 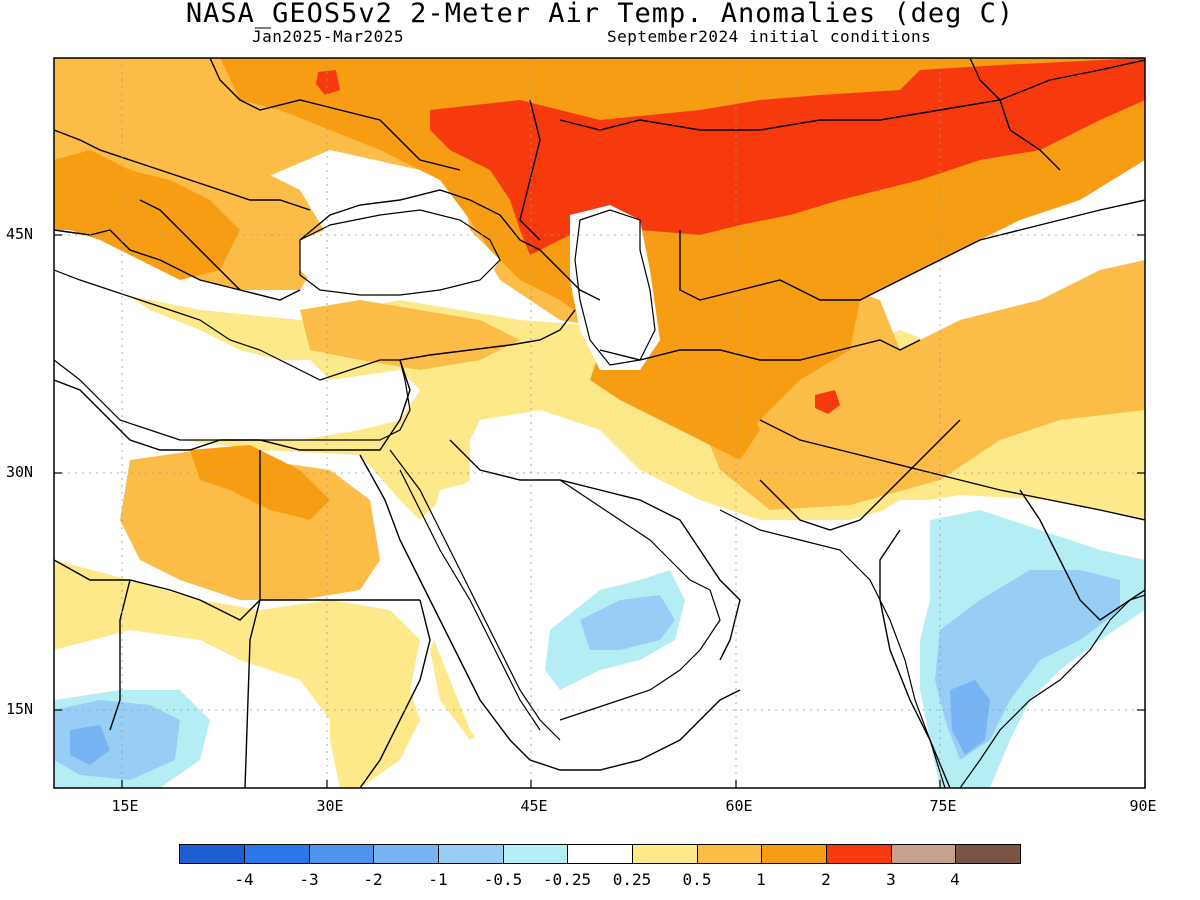 What do you see at coordinates (20, 709) in the screenshot?
I see `lat-label-15n: 15N` at bounding box center [20, 709].